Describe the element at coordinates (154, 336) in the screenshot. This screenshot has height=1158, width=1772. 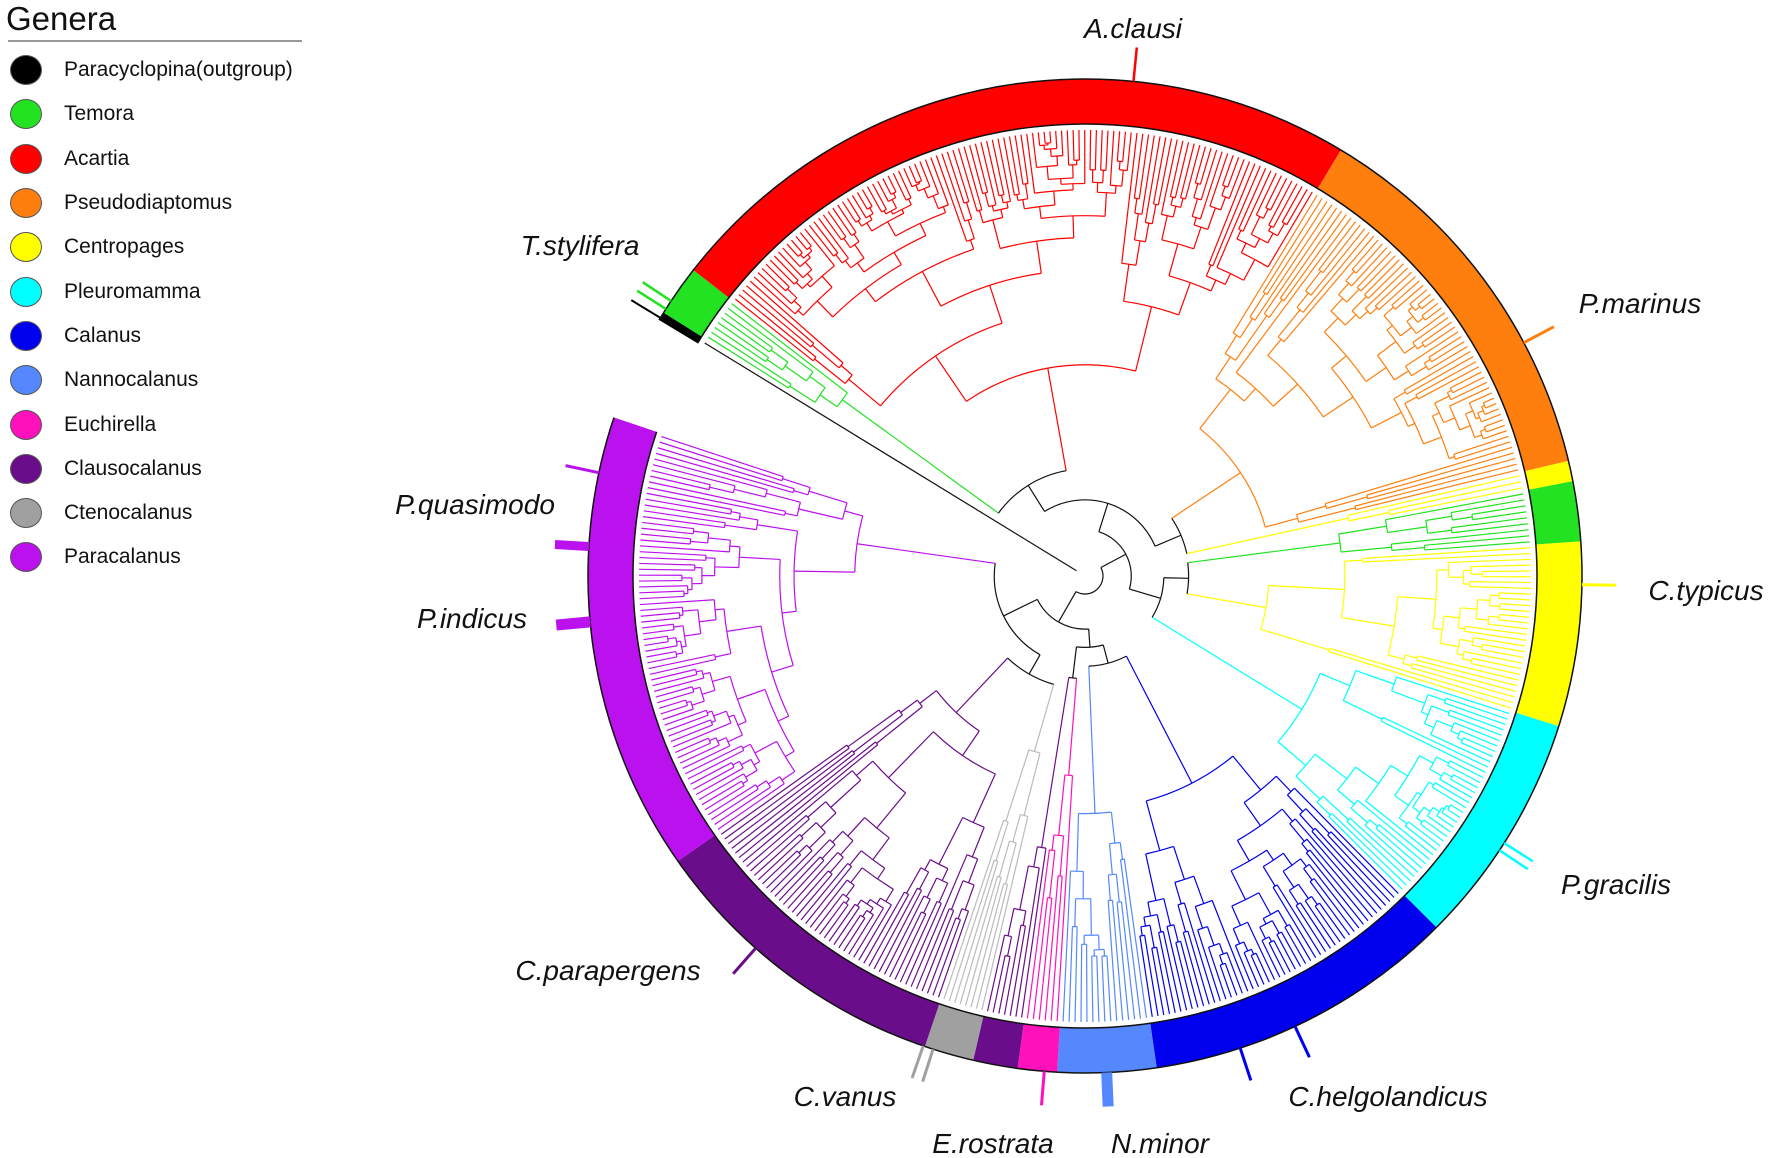
I see `legend-item: Calanus` at that location.